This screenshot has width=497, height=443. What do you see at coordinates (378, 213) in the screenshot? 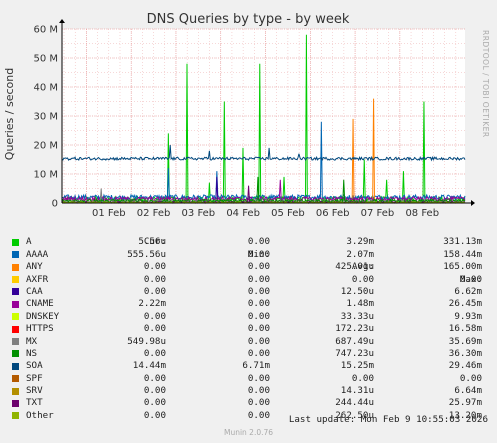
I see `x-tick-label: 07 Feb` at bounding box center [378, 213].